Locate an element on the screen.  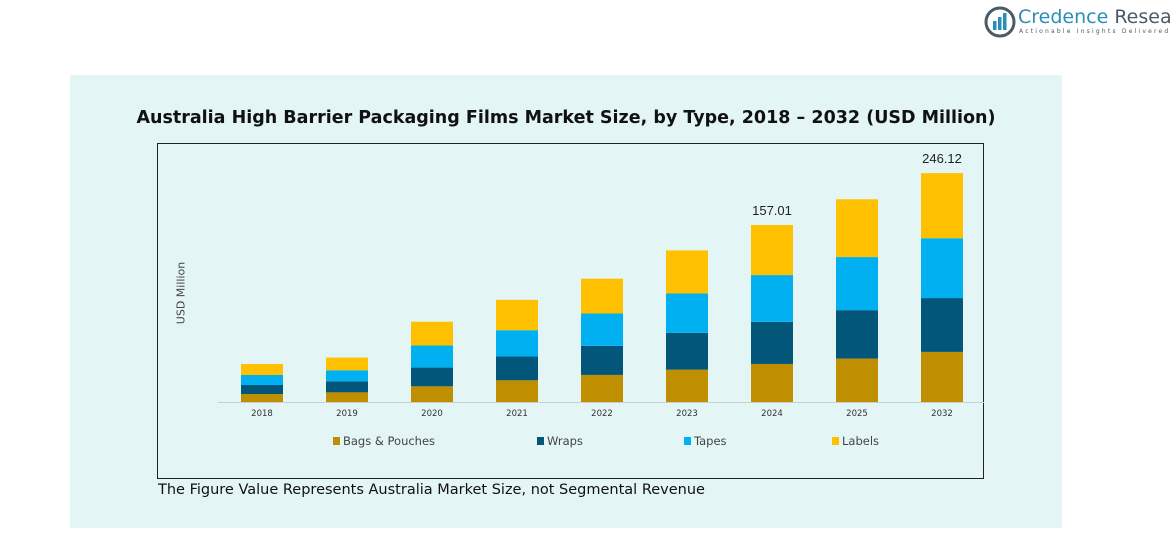
bar-labels-2018 is located at coordinates (262, 369).